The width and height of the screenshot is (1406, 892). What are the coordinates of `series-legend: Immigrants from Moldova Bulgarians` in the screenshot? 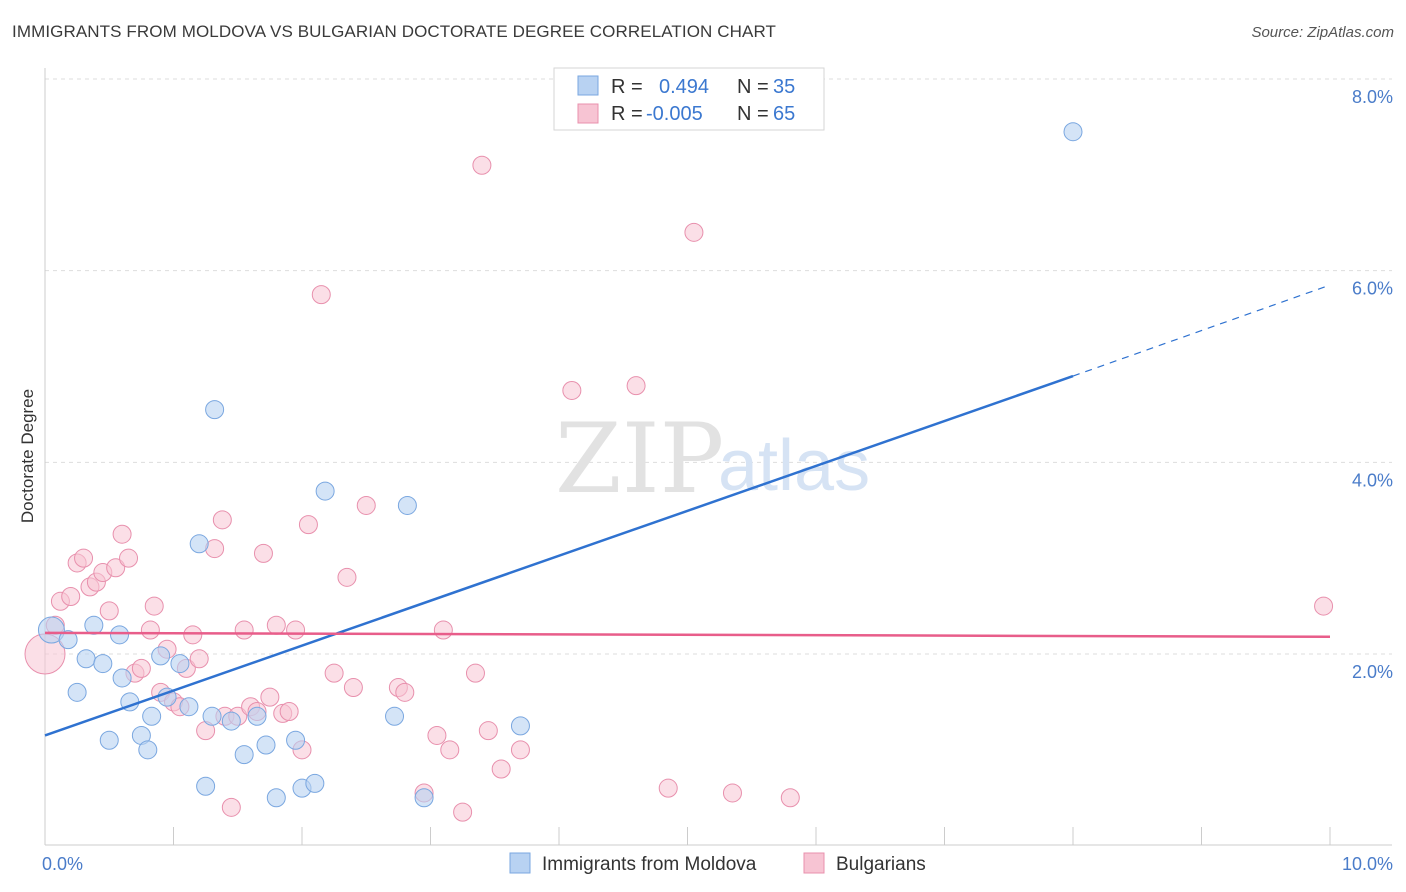 It's located at (717, 863).